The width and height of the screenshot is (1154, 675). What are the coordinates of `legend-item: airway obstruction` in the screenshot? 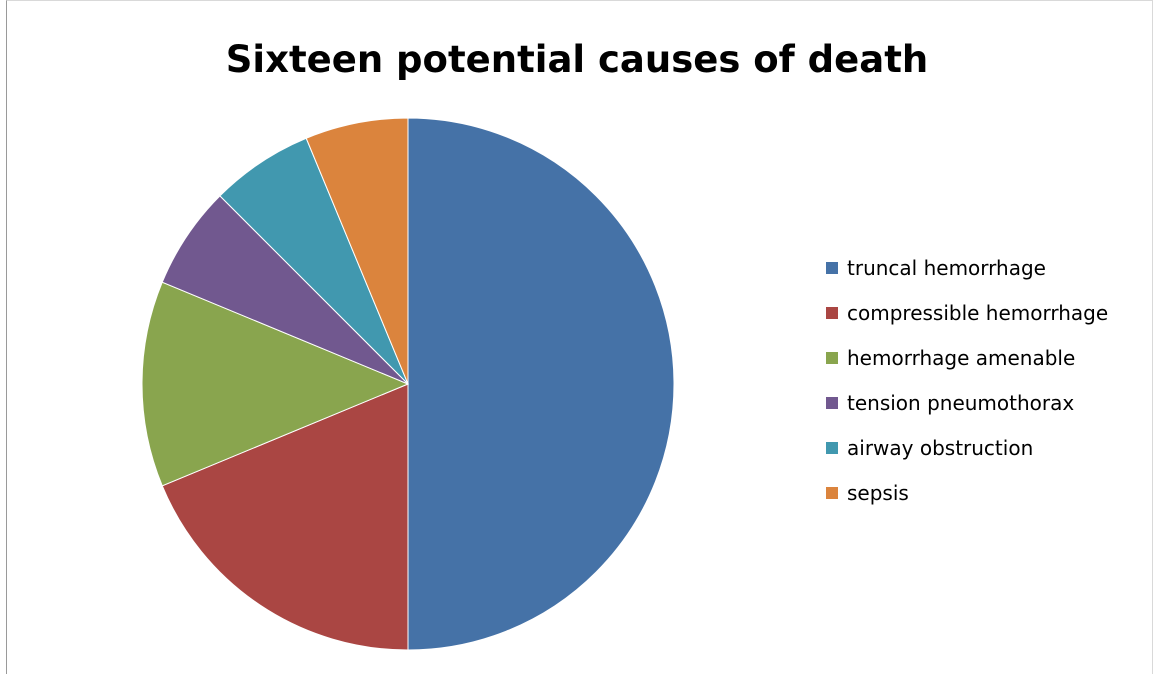 It's located at (986, 447).